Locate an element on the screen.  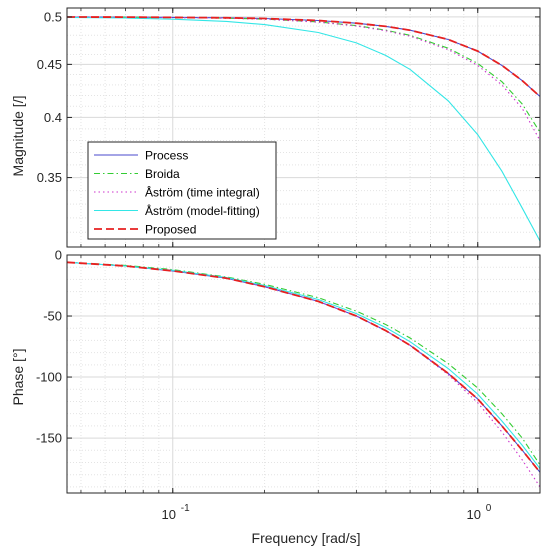
y-tick-label: -150 is located at coordinates (49, 438).